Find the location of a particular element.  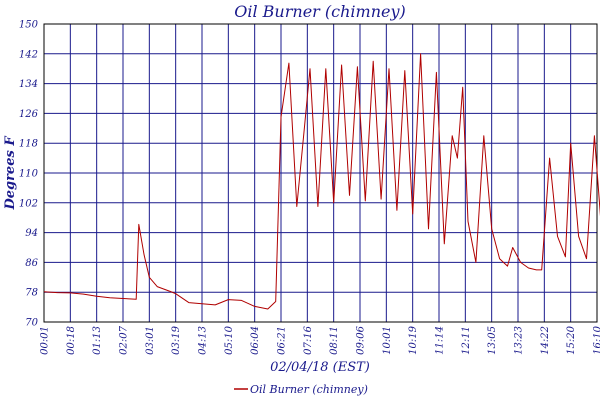

y-tick-label: 134 is located at coordinates (28, 84).